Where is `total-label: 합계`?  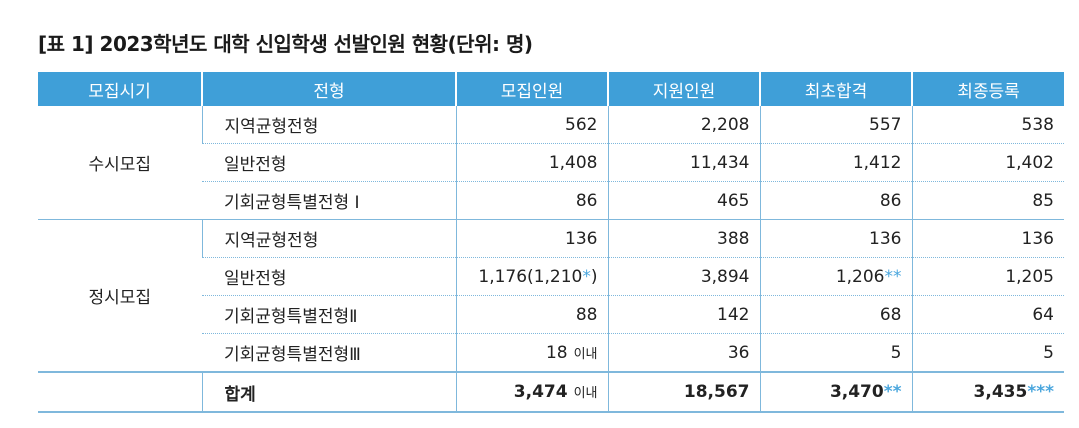 total-label: 합계 is located at coordinates (328, 392).